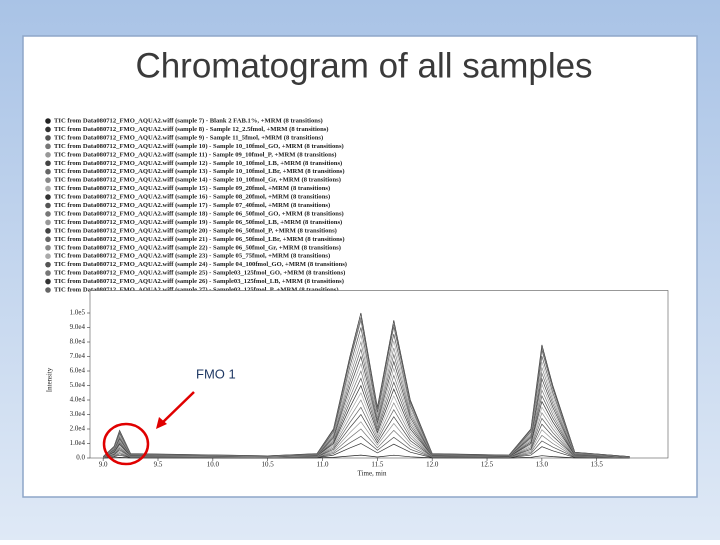 The height and width of the screenshot is (545, 720). I want to click on y-tick-label: 3.0e4, so click(78, 414).